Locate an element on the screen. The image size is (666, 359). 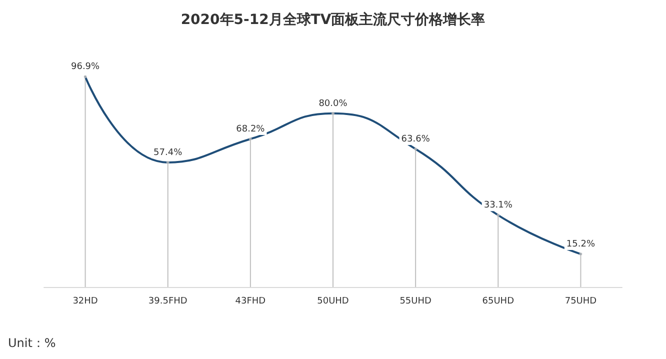
data-label: 63.6% is located at coordinates (415, 139).